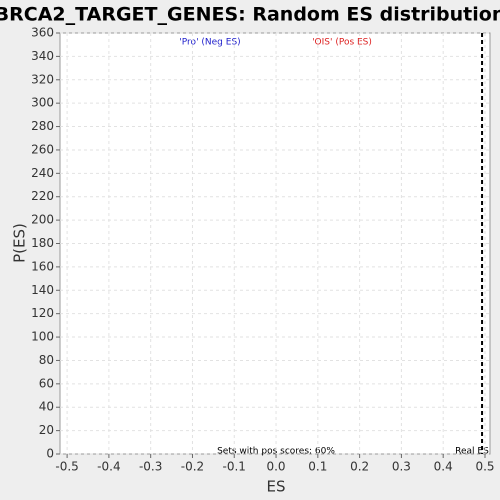 This screenshot has height=500, width=500. What do you see at coordinates (50, 454) in the screenshot?
I see `y-tick-label: 0` at bounding box center [50, 454].